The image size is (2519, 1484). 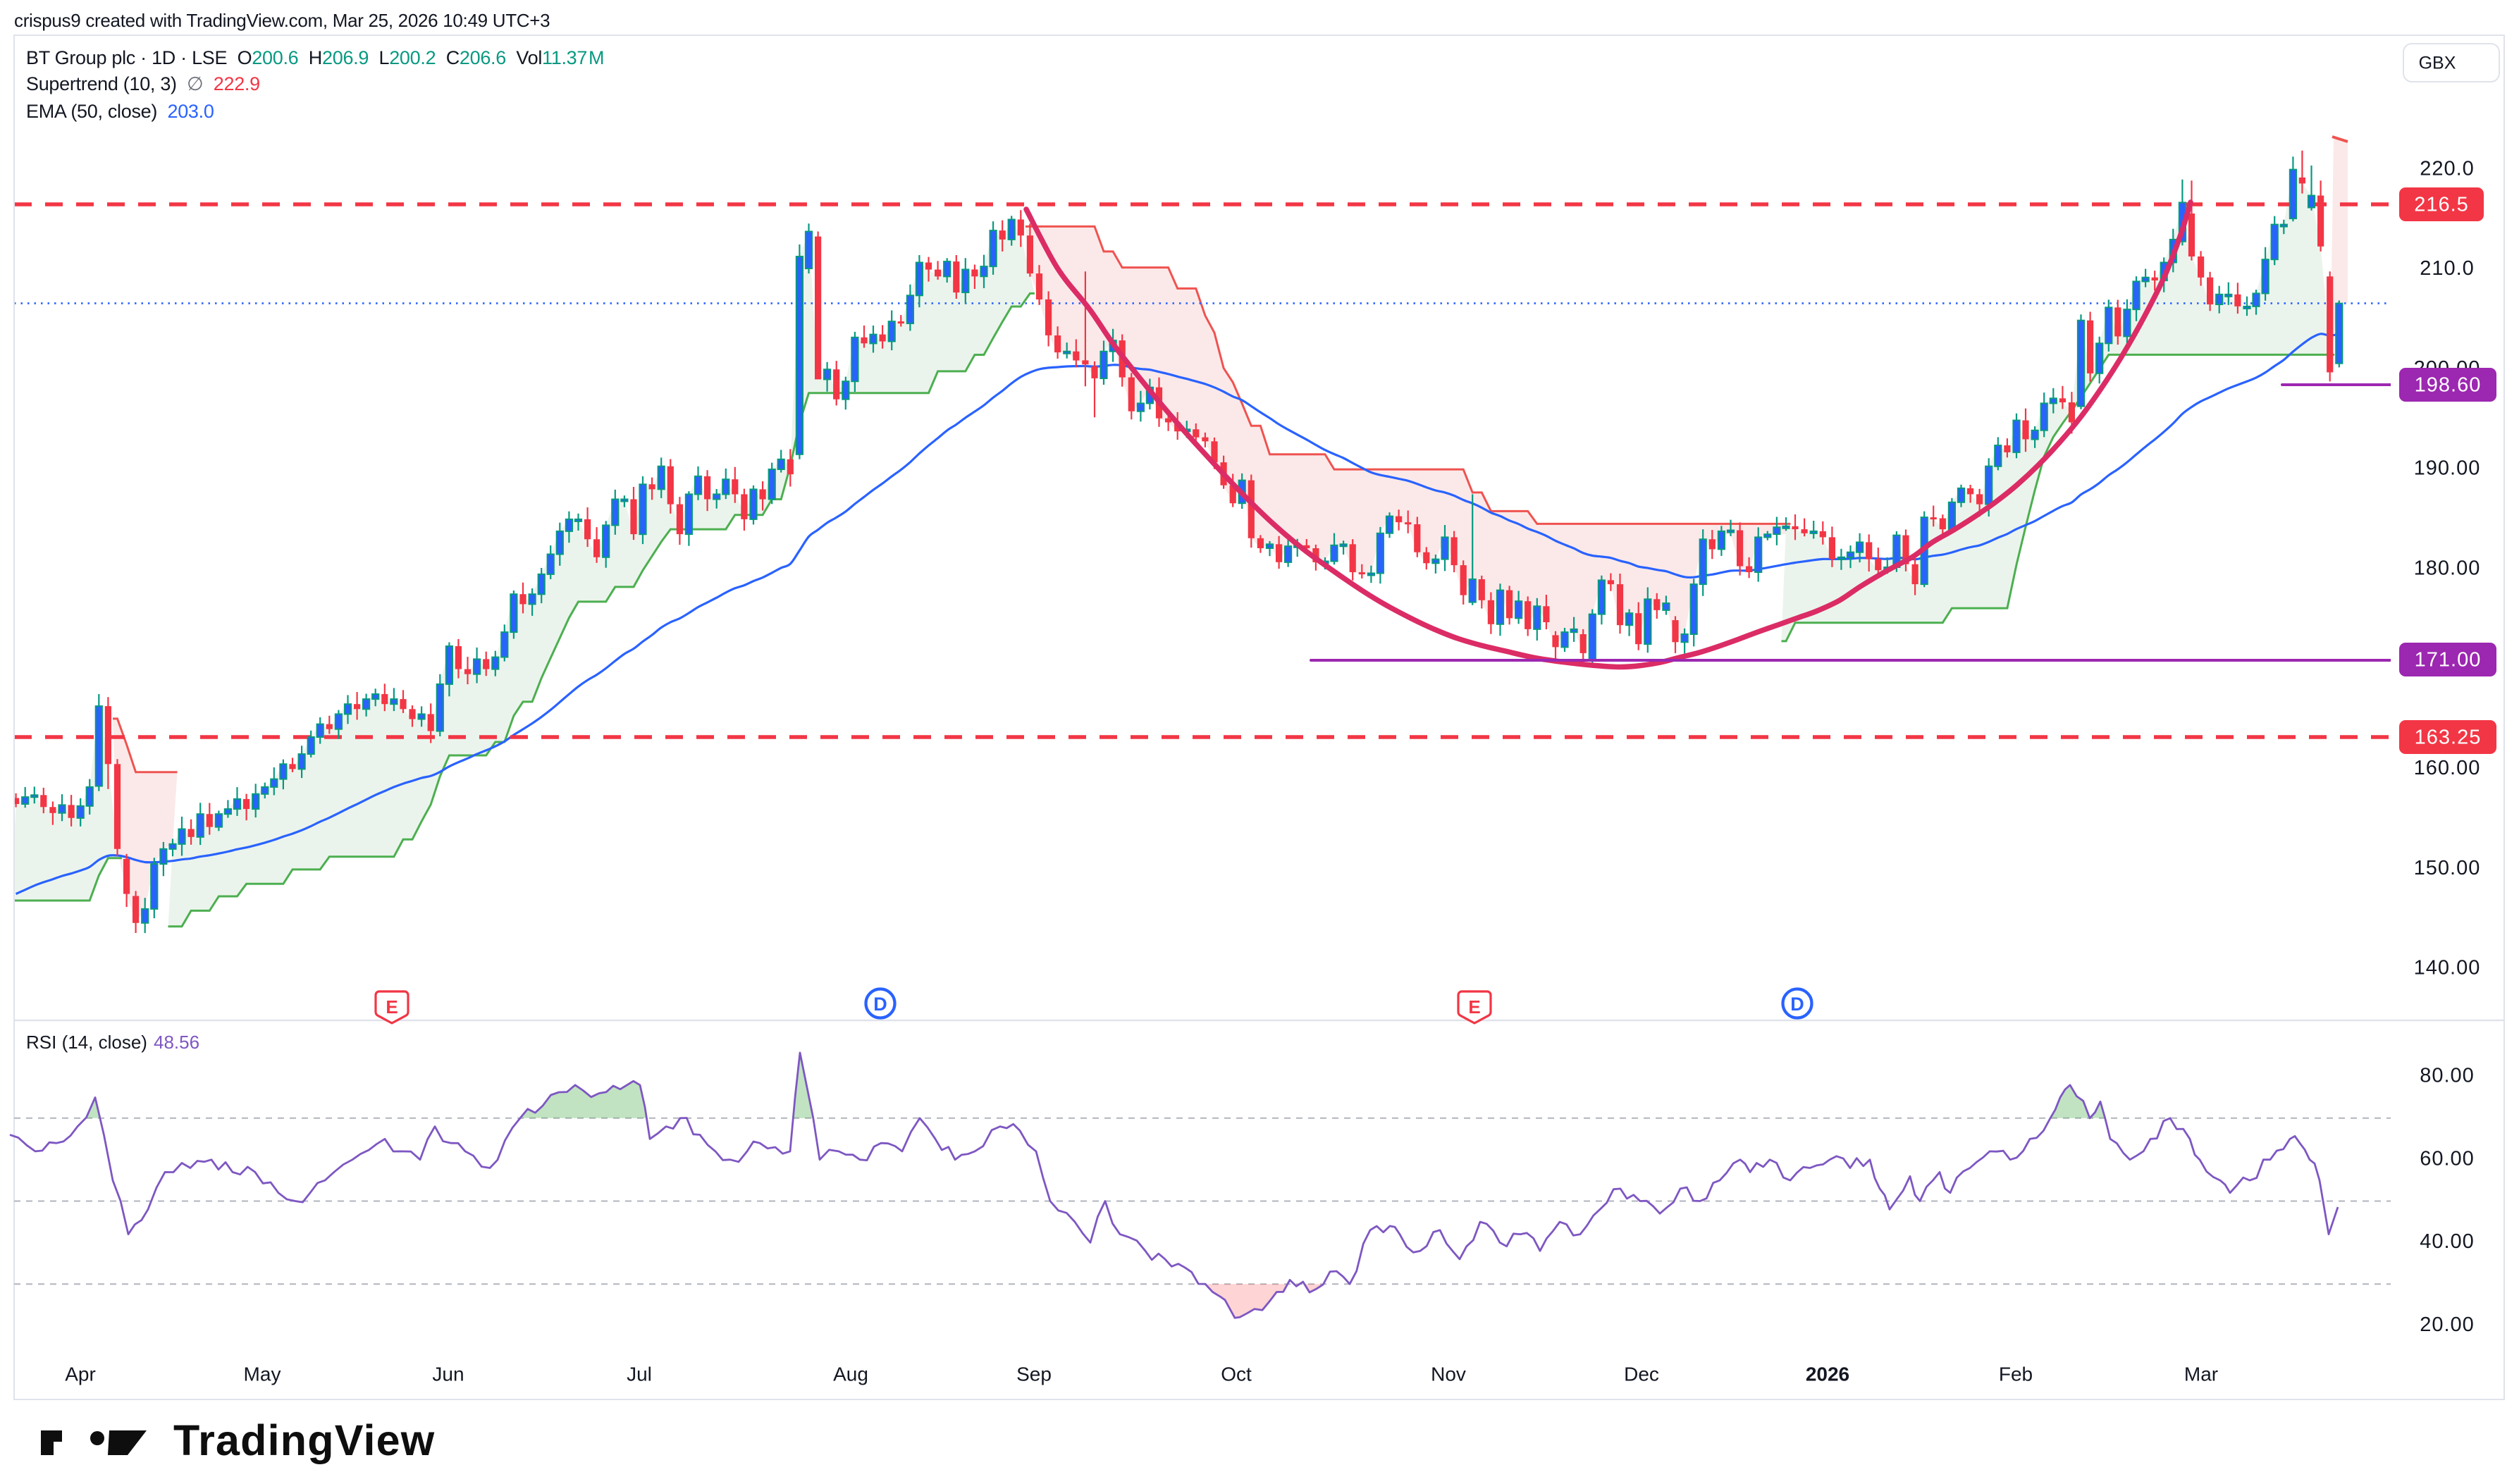 I want to click on svg-text: Jun, so click(x=448, y=1374).